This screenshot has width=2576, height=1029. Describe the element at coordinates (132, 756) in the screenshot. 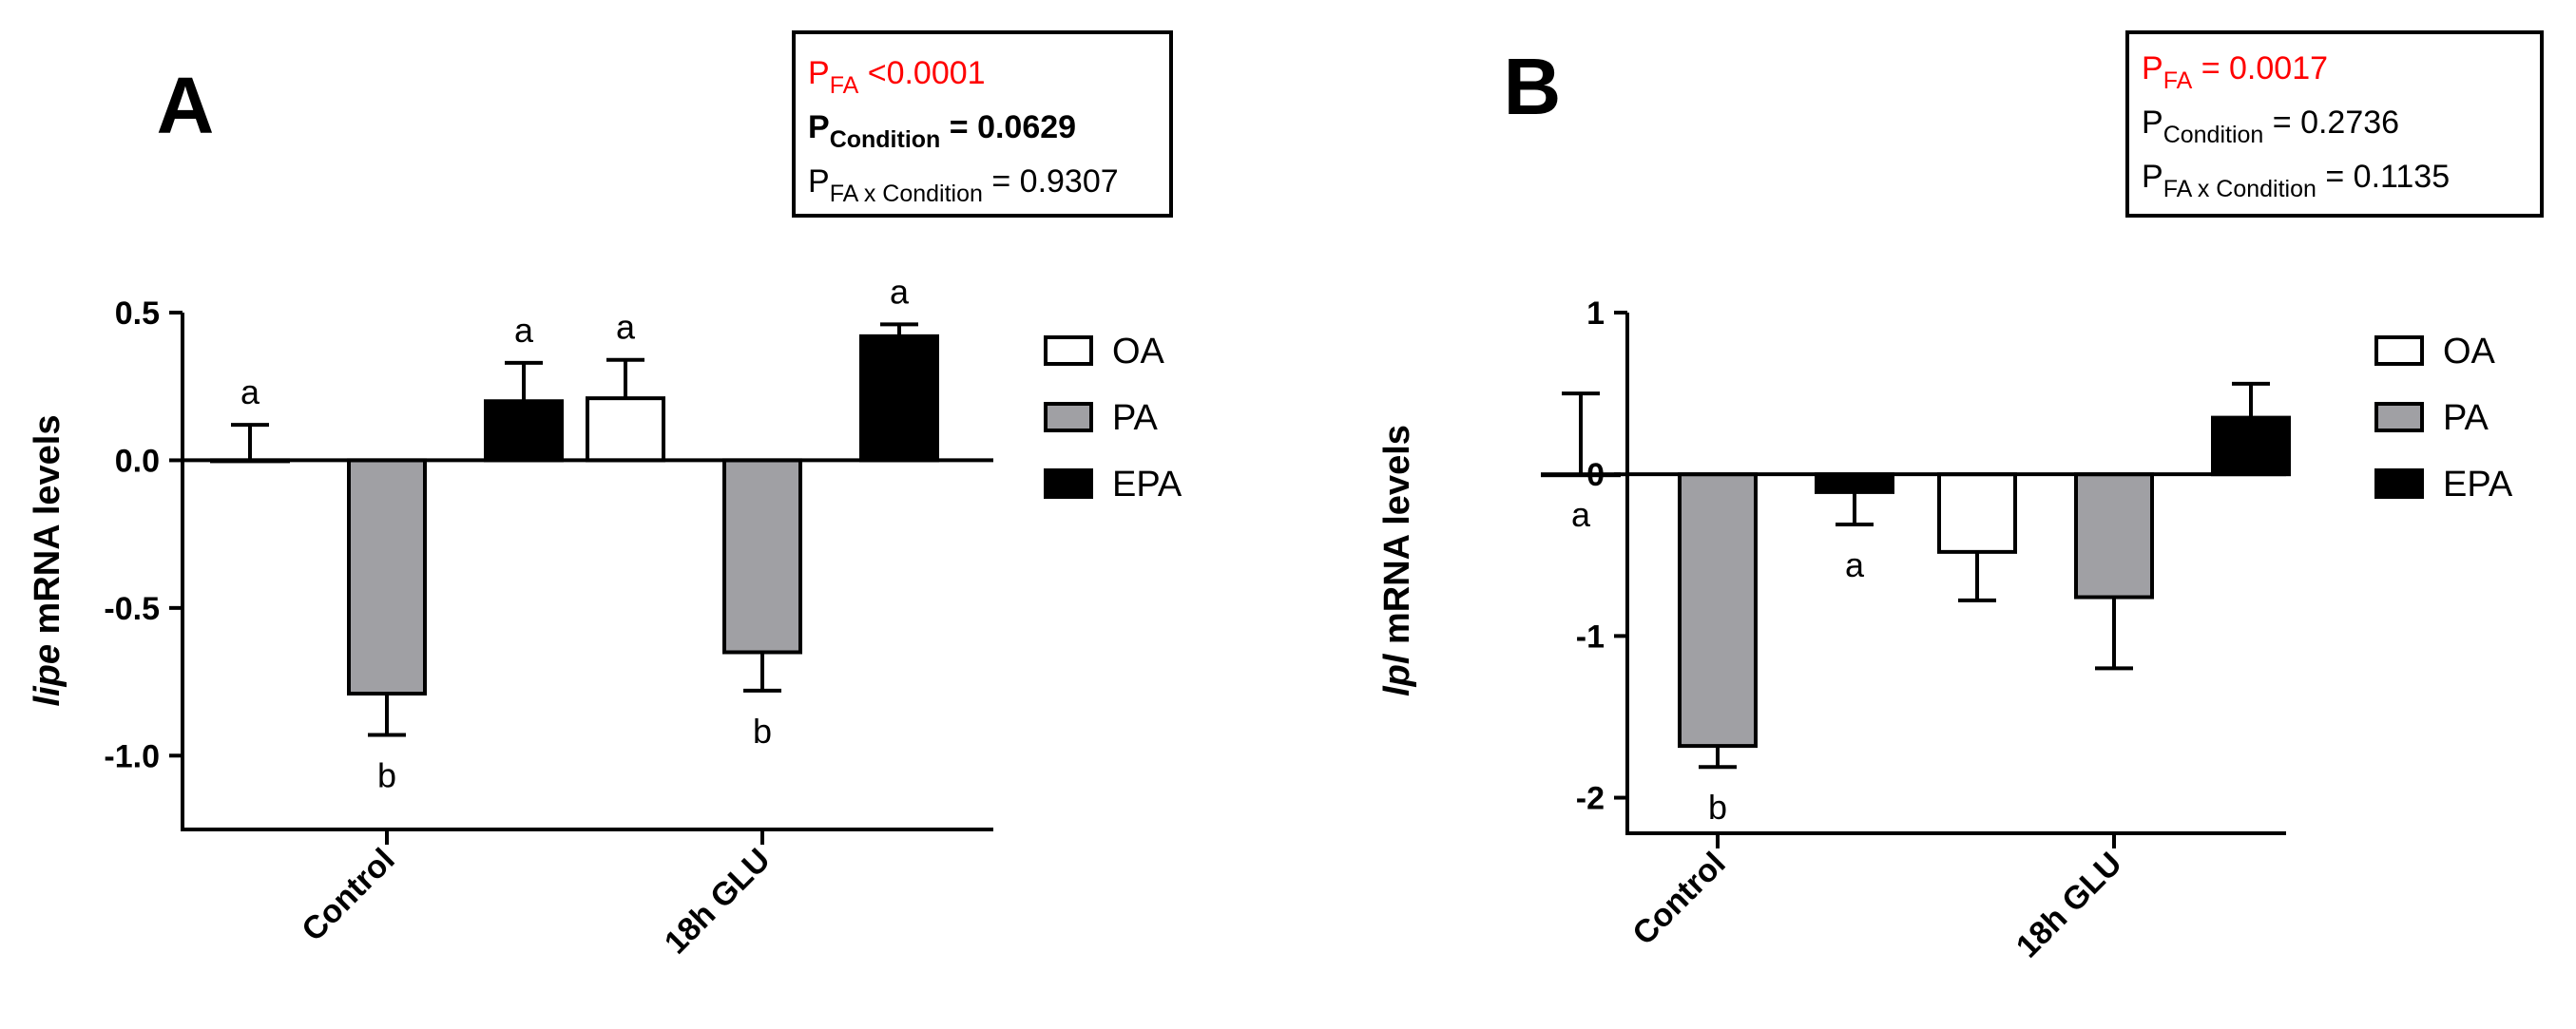

I see `y-tick-label: -1.0` at that location.